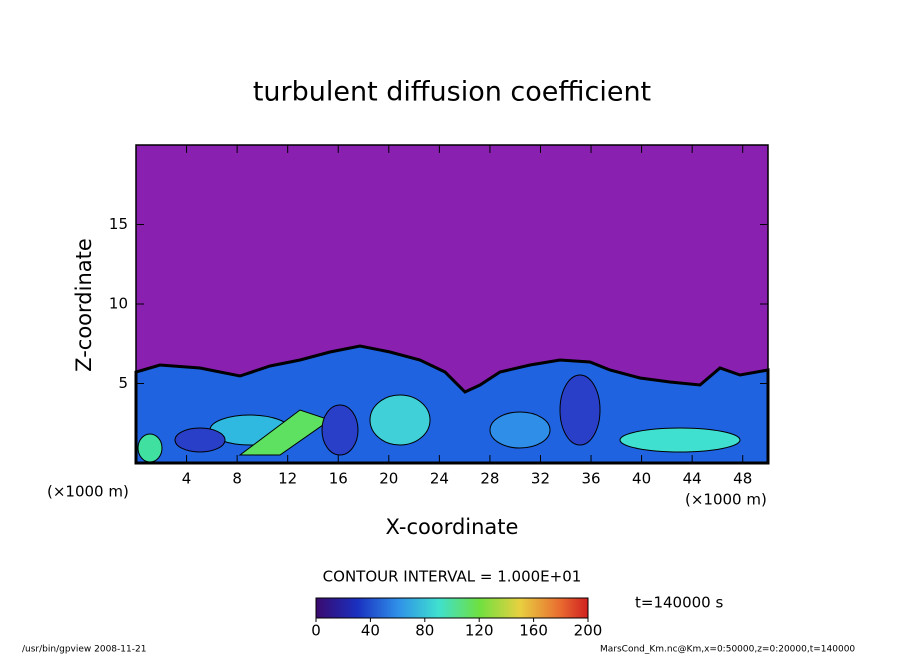 This screenshot has height=654, width=904. Describe the element at coordinates (452, 92) in the screenshot. I see `chart-title: turbulent diffusion coefficient` at that location.